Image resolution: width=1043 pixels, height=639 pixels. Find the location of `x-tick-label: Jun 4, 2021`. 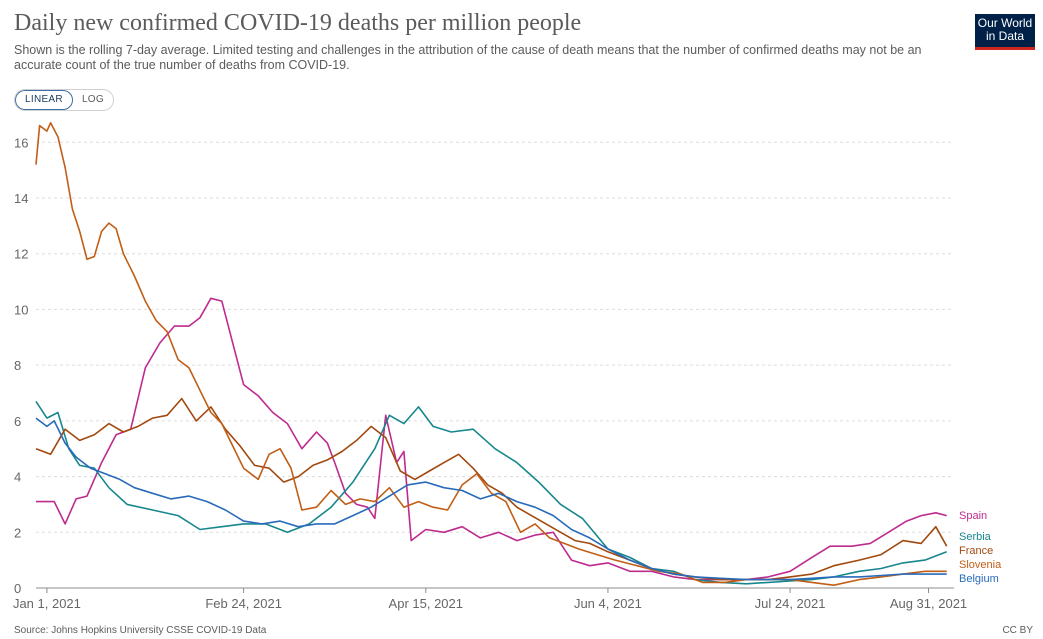

x-tick-label: Jun 4, 2021 is located at coordinates (608, 603).